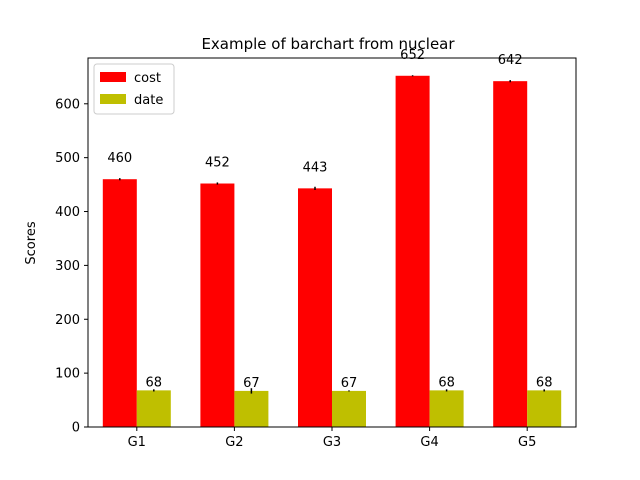 This screenshot has width=640, height=480. I want to click on legend-label-date: date, so click(148, 100).